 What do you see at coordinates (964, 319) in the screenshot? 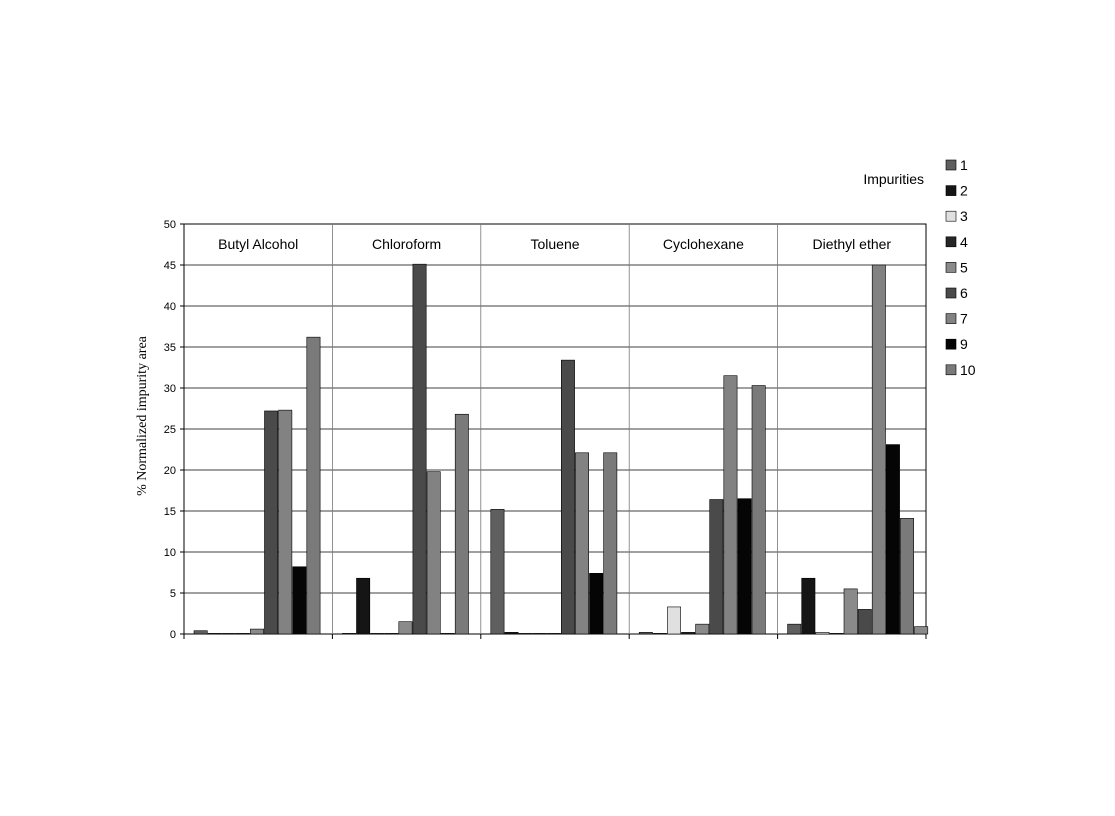
I see `legend-label: 7` at bounding box center [964, 319].